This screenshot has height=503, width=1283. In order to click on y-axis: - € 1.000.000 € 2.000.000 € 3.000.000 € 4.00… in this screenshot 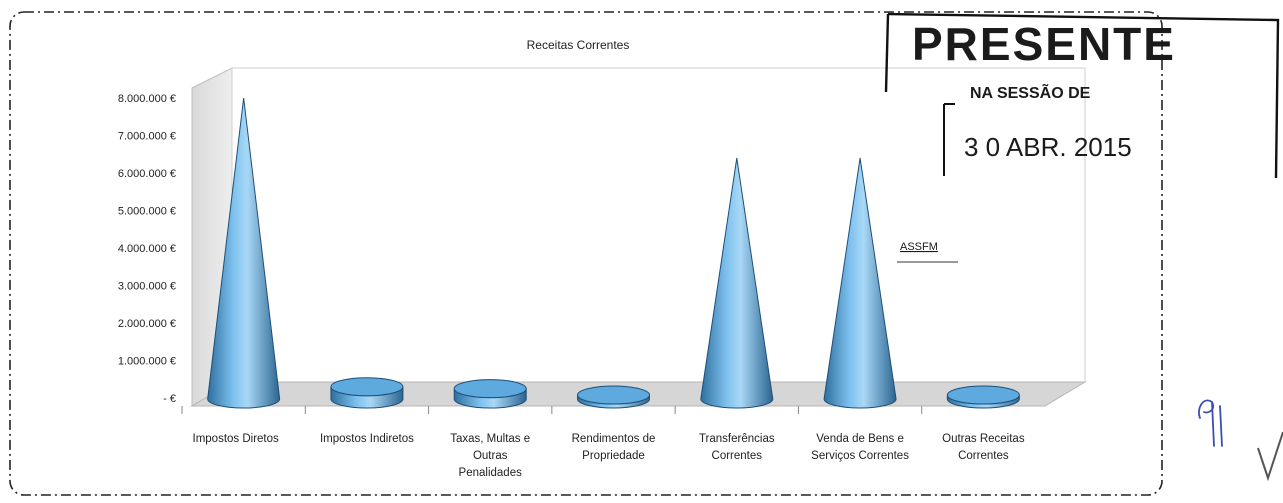, I will do `click(147, 249)`.